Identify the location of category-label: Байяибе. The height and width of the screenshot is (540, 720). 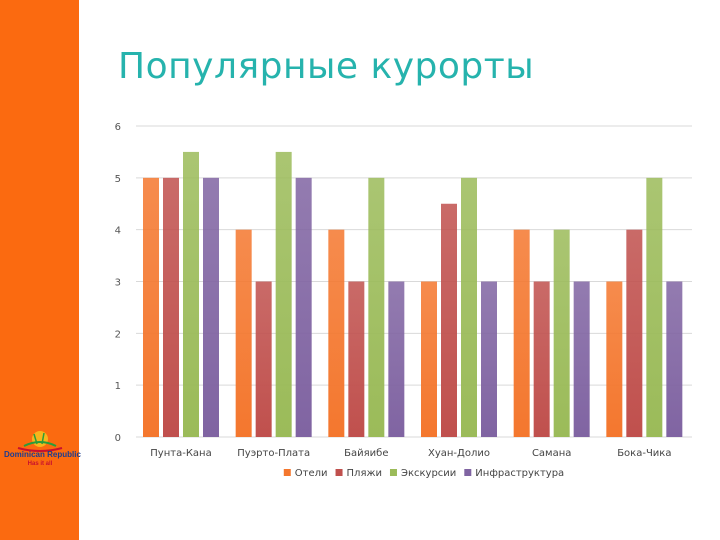
(366, 453).